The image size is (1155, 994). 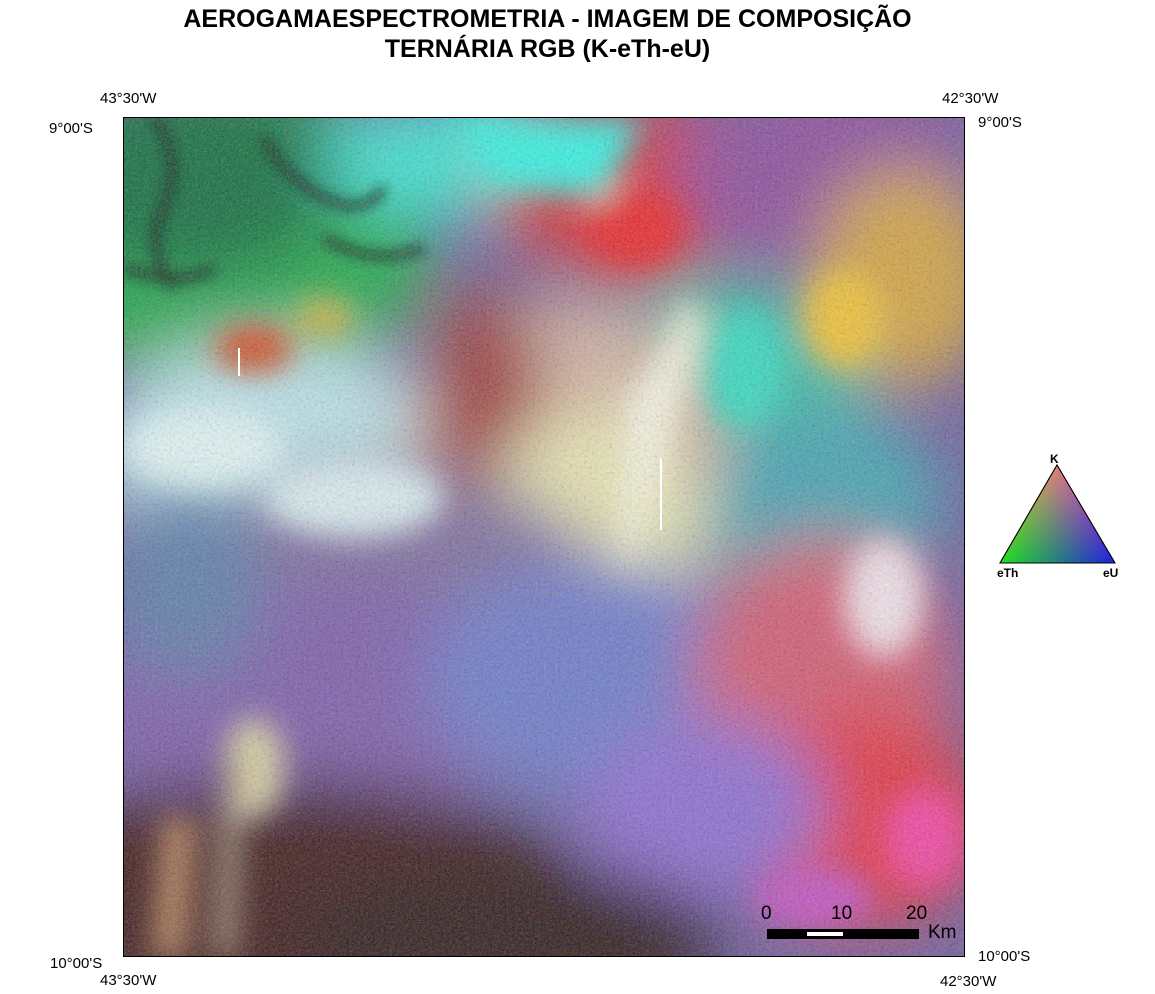 I want to click on bottom-right-longitude: 42°30'W, so click(x=968, y=981).